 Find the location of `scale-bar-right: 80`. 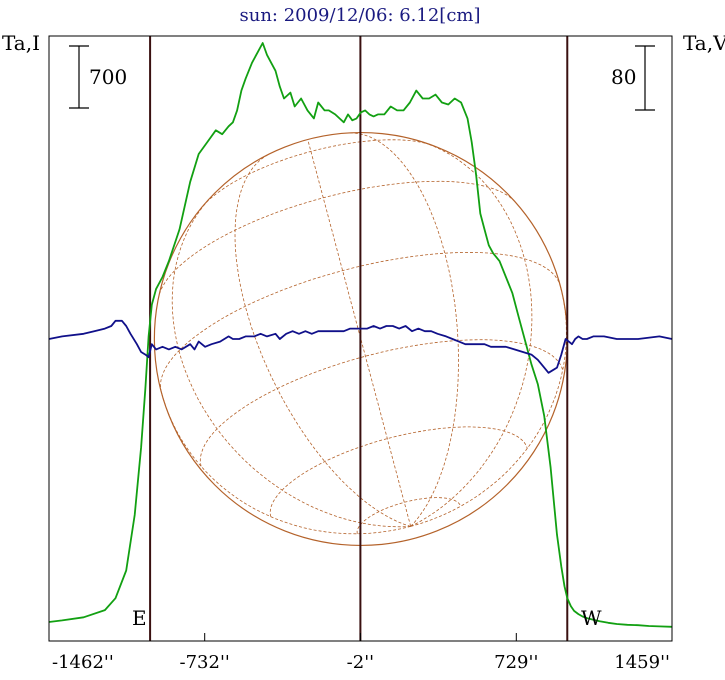

scale-bar-right: 80 is located at coordinates (633, 78).